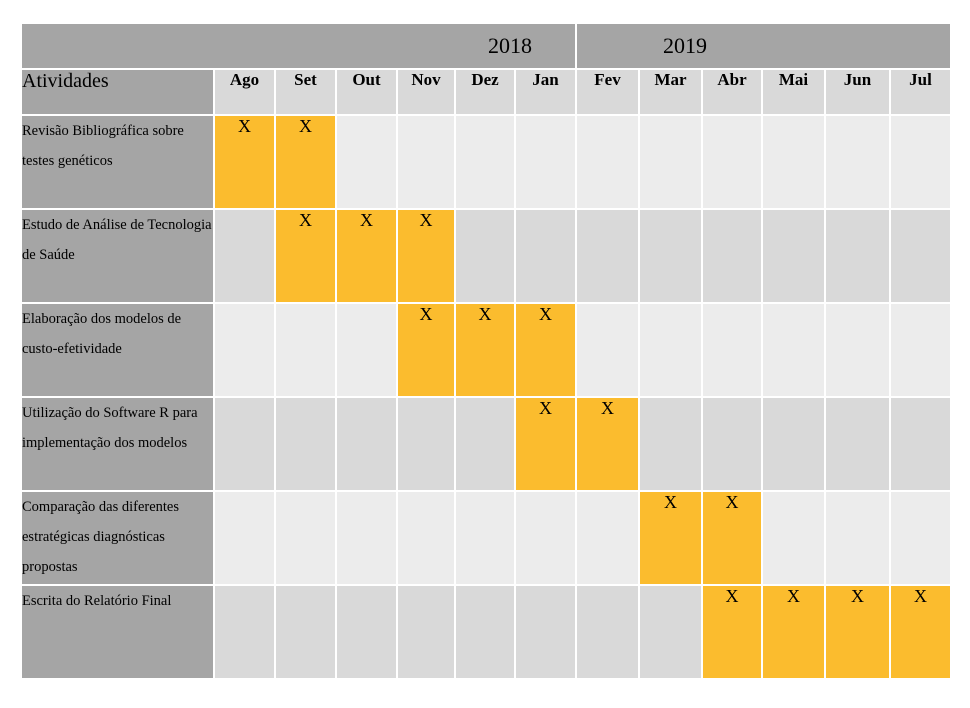 This screenshot has width=970, height=708. I want to click on month-header: Mar, so click(670, 92).